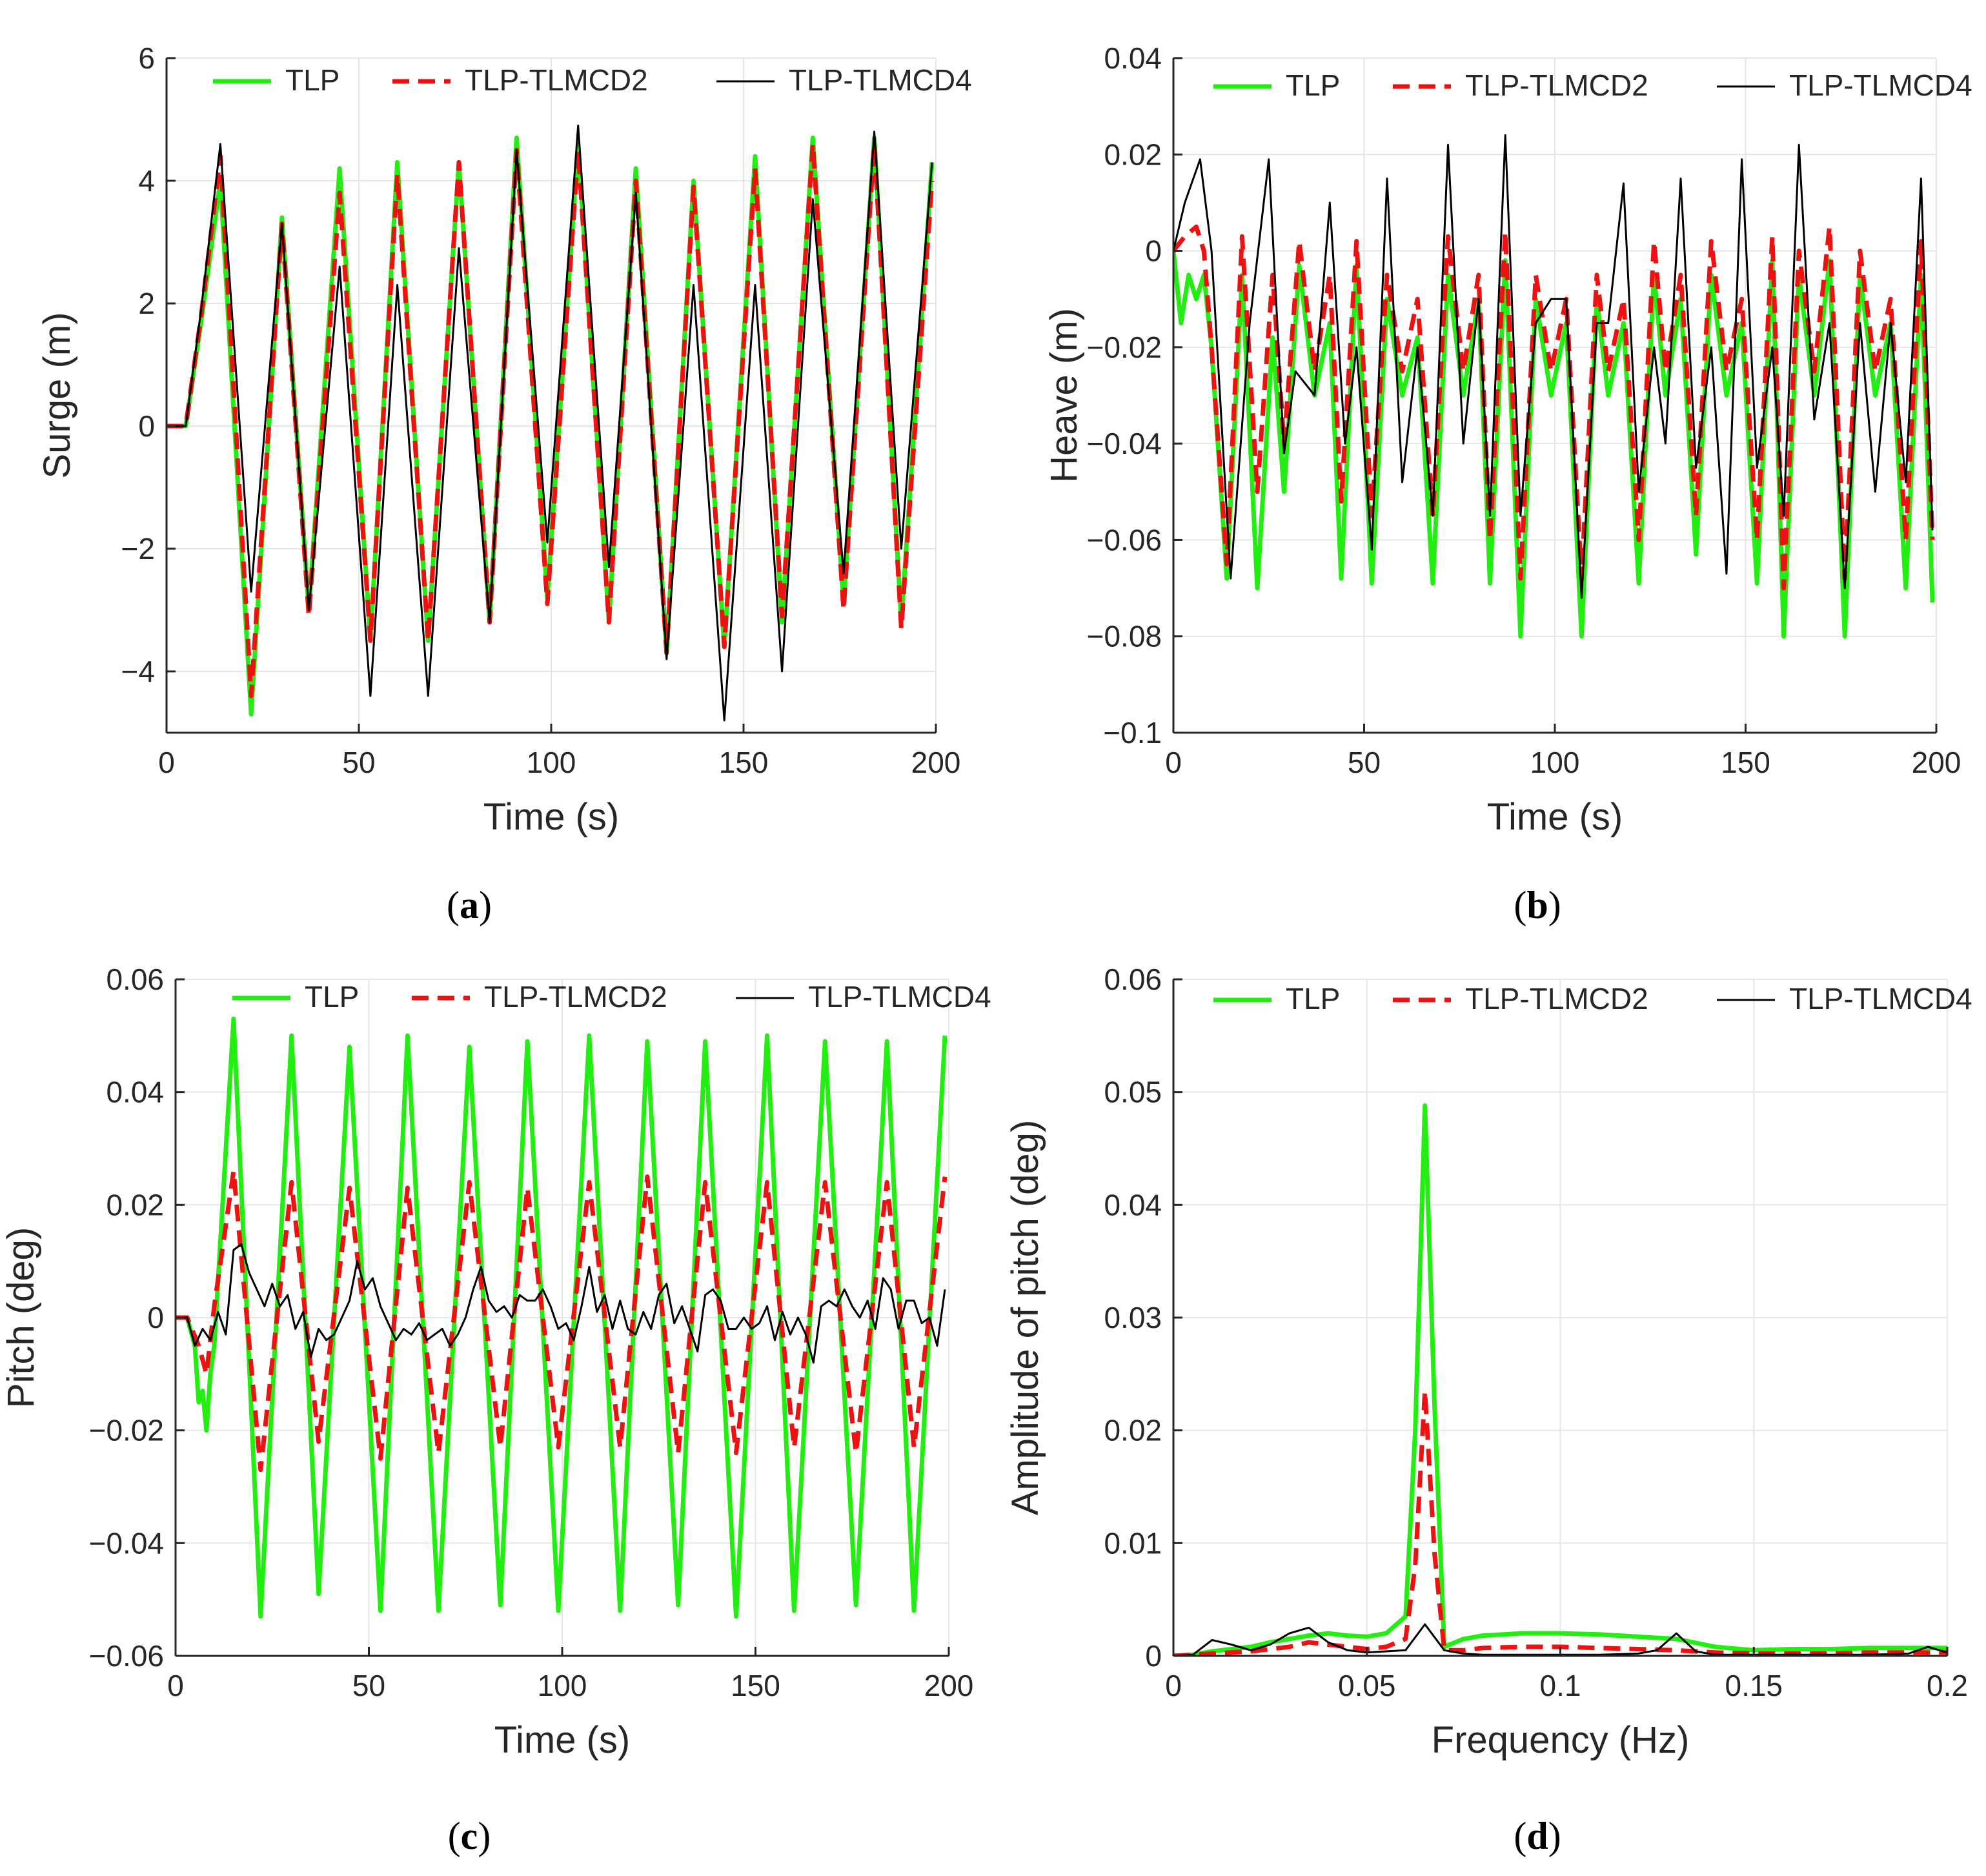 This screenshot has width=1986, height=1876. I want to click on caption-b: (b), so click(1538, 905).